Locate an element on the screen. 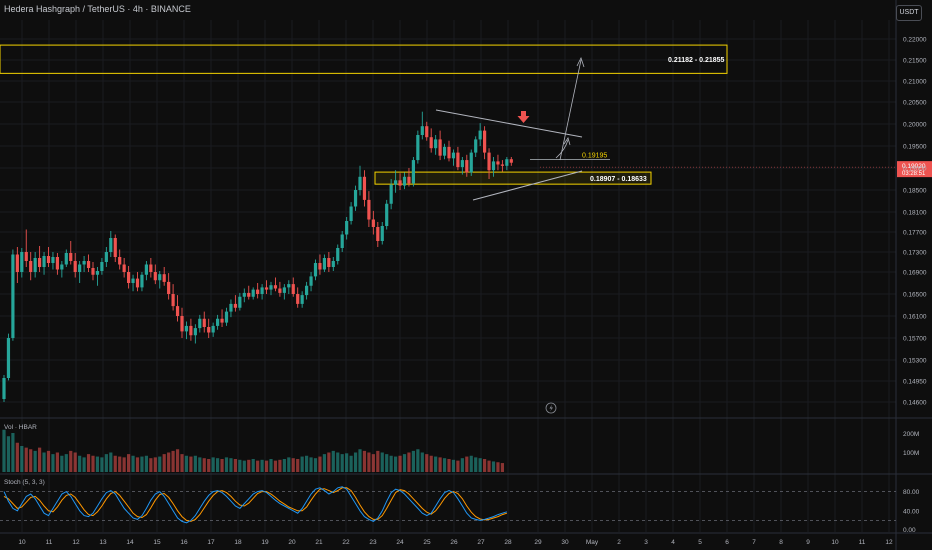 The height and width of the screenshot is (550, 932). time-tick-label: 21 is located at coordinates (319, 542).